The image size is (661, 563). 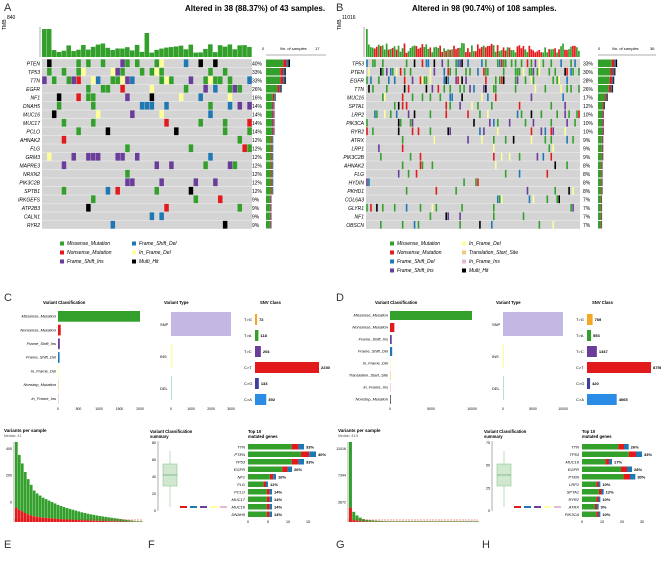 I want to click on snv-value-label: 769, so click(x=598, y=319).